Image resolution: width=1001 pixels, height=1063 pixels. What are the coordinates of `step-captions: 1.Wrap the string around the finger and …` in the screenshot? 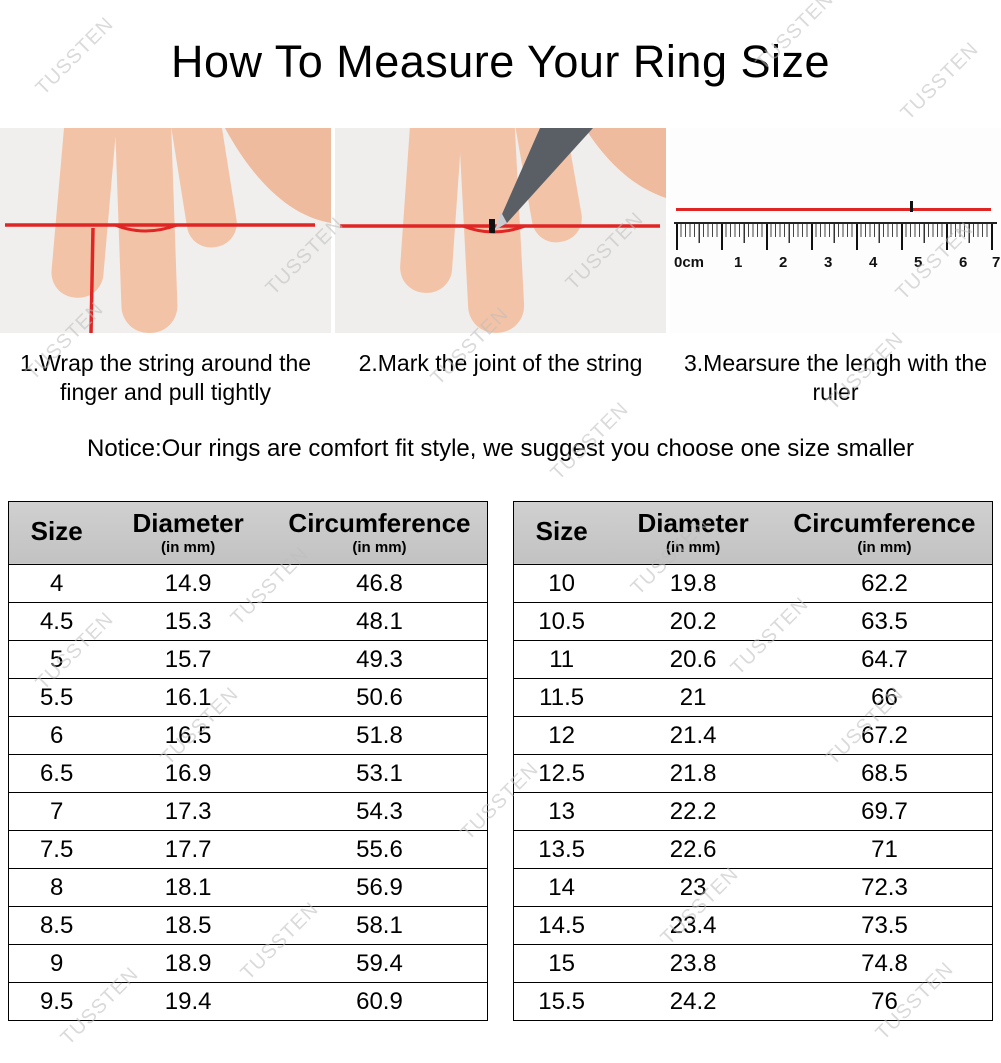 It's located at (500, 378).